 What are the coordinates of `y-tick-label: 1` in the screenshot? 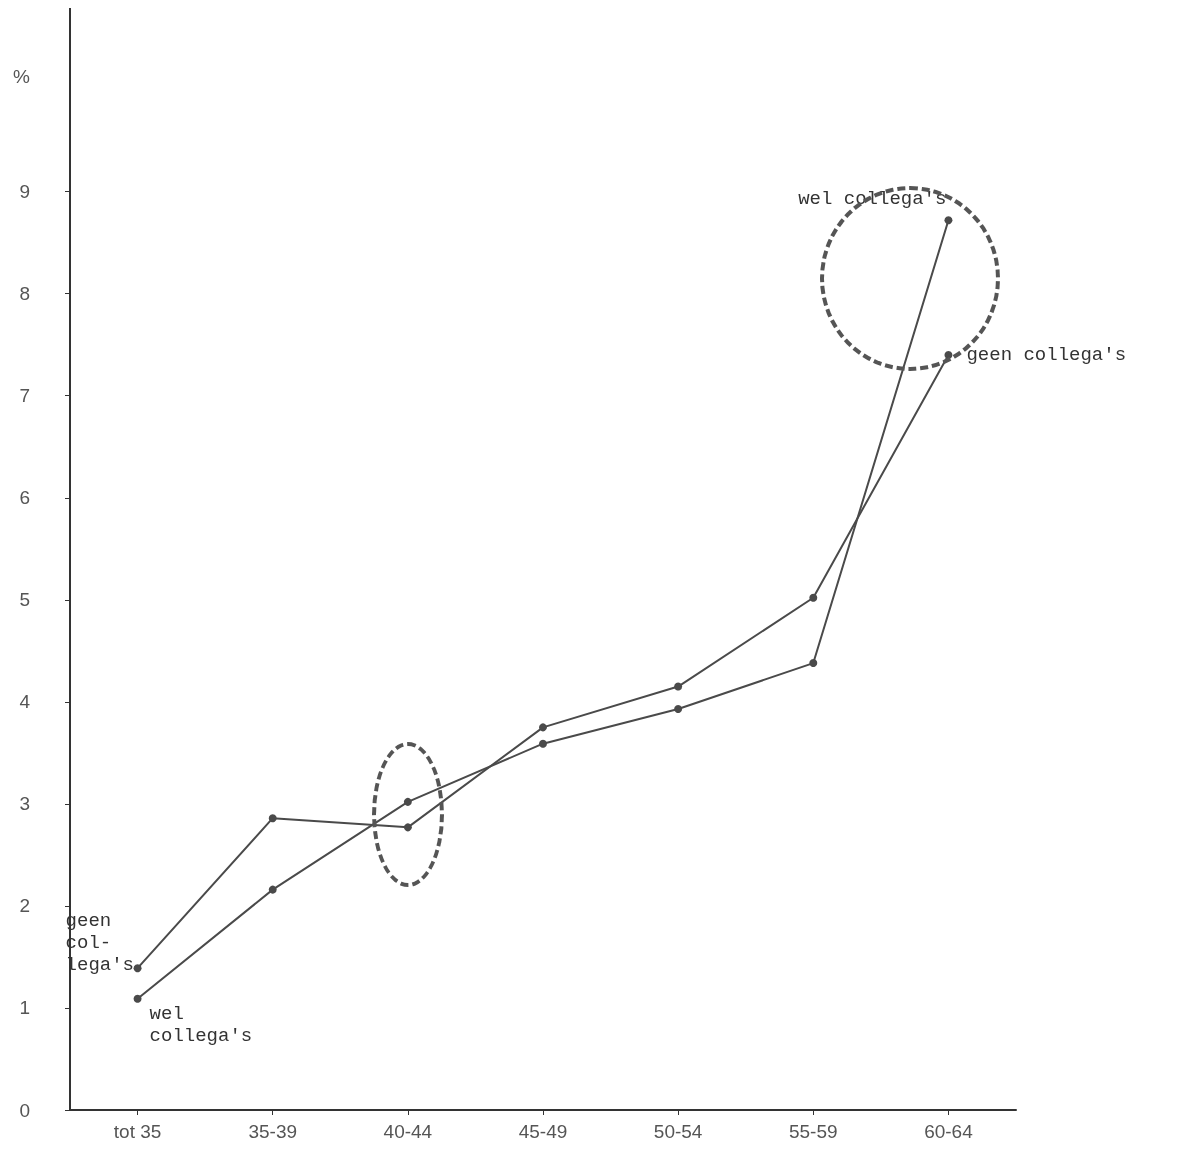 It's located at (24, 1008).